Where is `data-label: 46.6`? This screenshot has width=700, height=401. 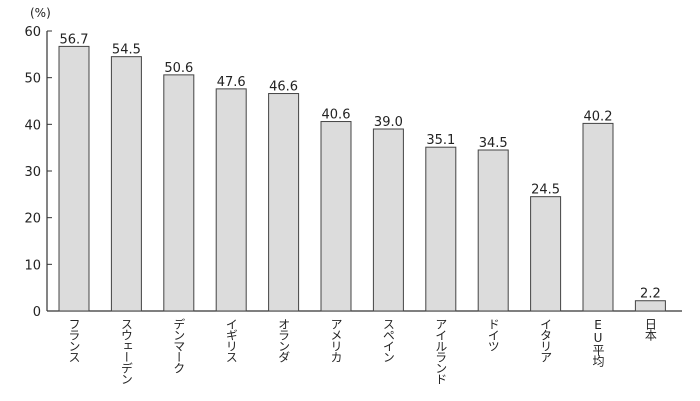 data-label: 46.6 is located at coordinates (283, 87).